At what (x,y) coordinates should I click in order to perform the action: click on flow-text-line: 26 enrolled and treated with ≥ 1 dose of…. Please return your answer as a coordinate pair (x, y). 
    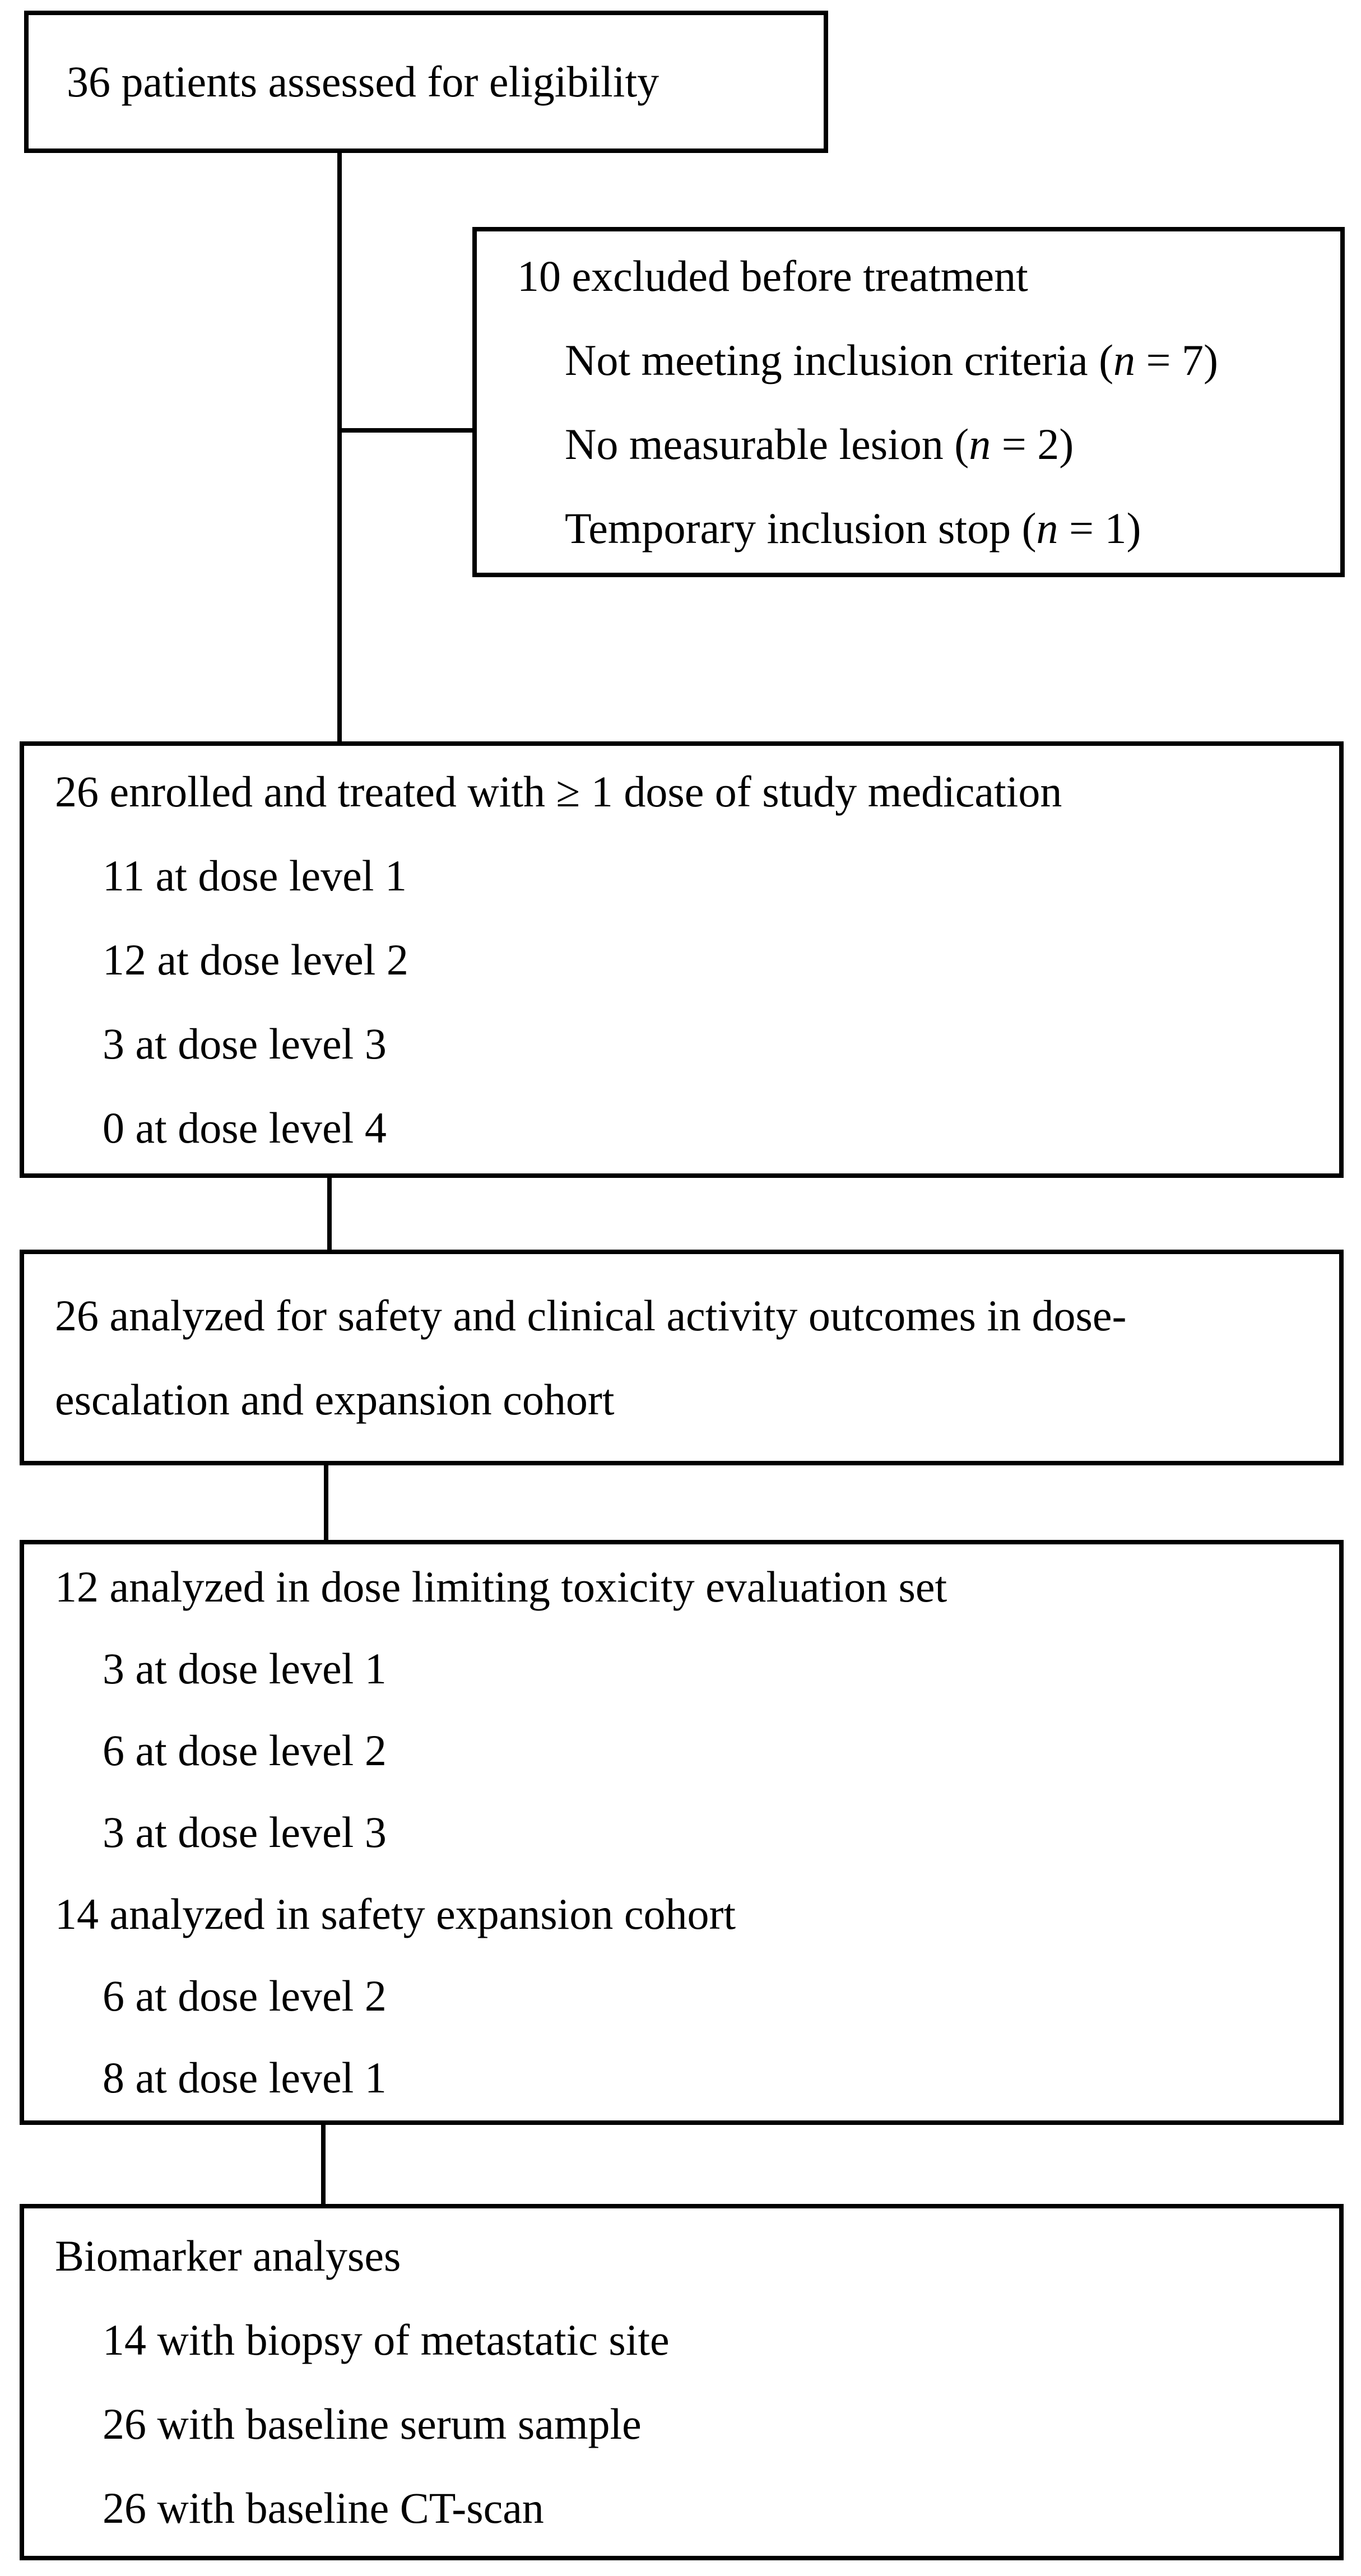
    Looking at the image, I should click on (558, 791).